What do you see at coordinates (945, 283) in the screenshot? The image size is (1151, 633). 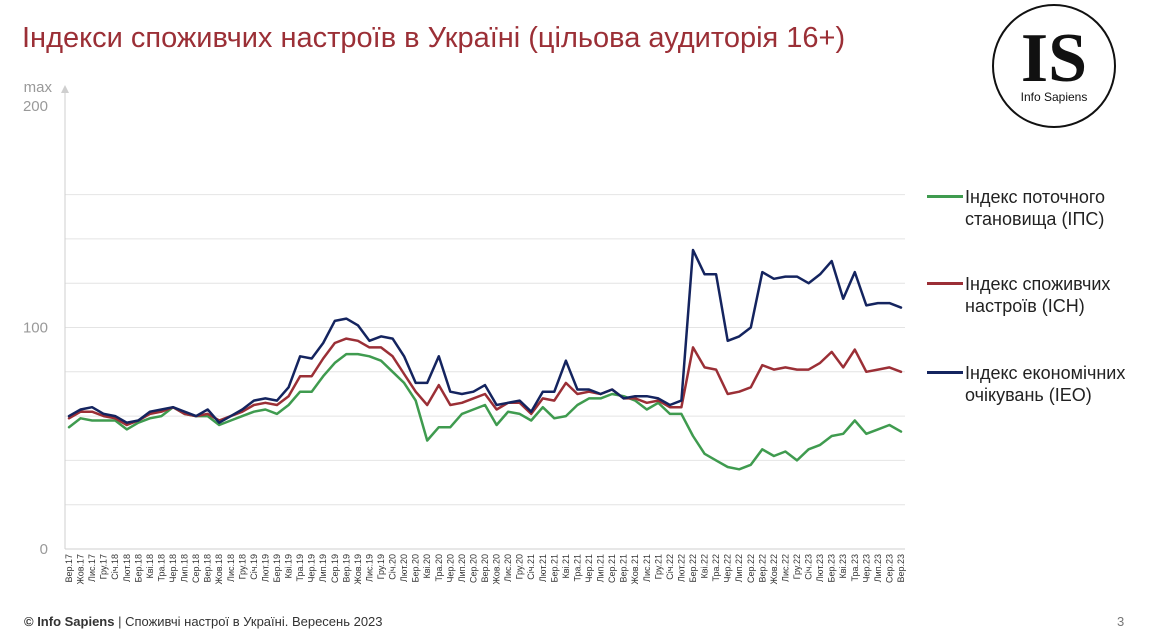 I see `legend-swatch-icn` at bounding box center [945, 283].